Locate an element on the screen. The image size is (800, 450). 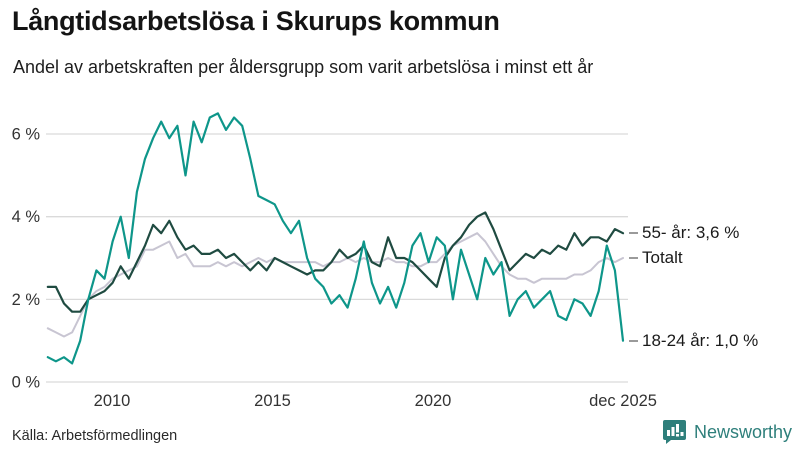
series-end-label-text: 18-24 år: 1,0 % is located at coordinates (700, 340).